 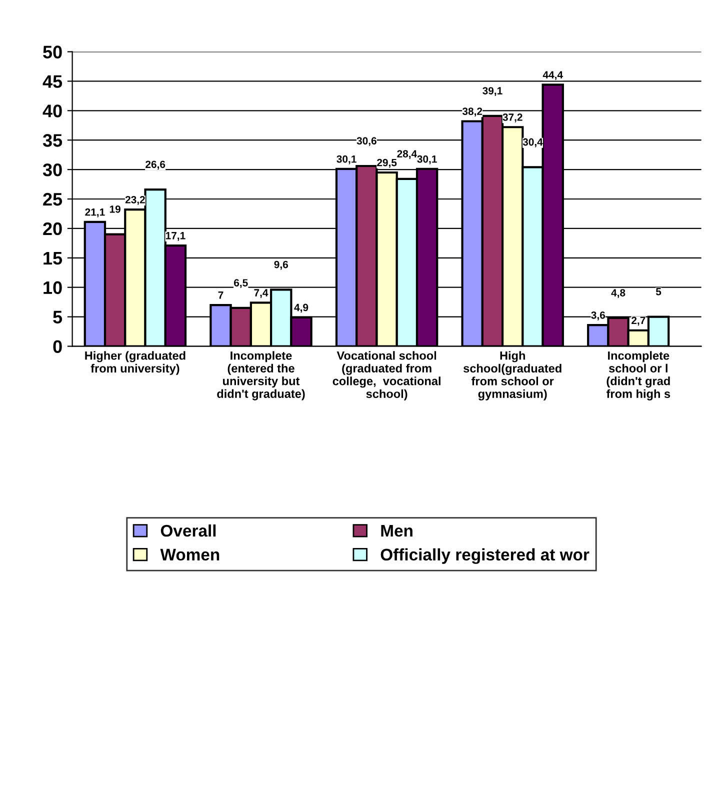 What do you see at coordinates (396, 531) in the screenshot?
I see `legend-label: Men` at bounding box center [396, 531].